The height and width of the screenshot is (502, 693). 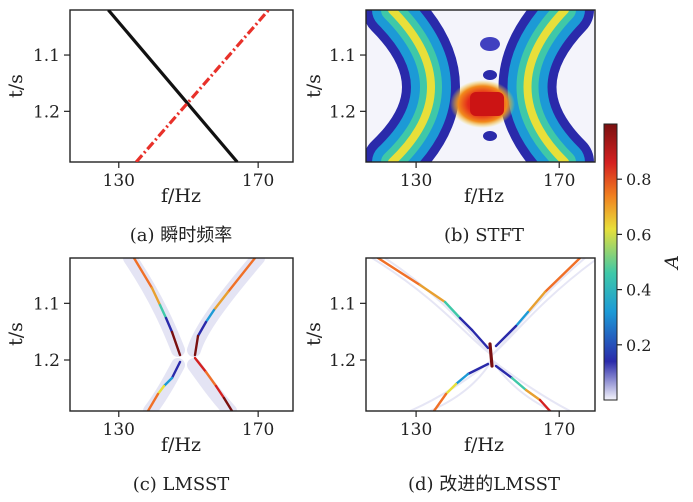 I want to click on panel-c-plot-area, so click(x=194, y=334).